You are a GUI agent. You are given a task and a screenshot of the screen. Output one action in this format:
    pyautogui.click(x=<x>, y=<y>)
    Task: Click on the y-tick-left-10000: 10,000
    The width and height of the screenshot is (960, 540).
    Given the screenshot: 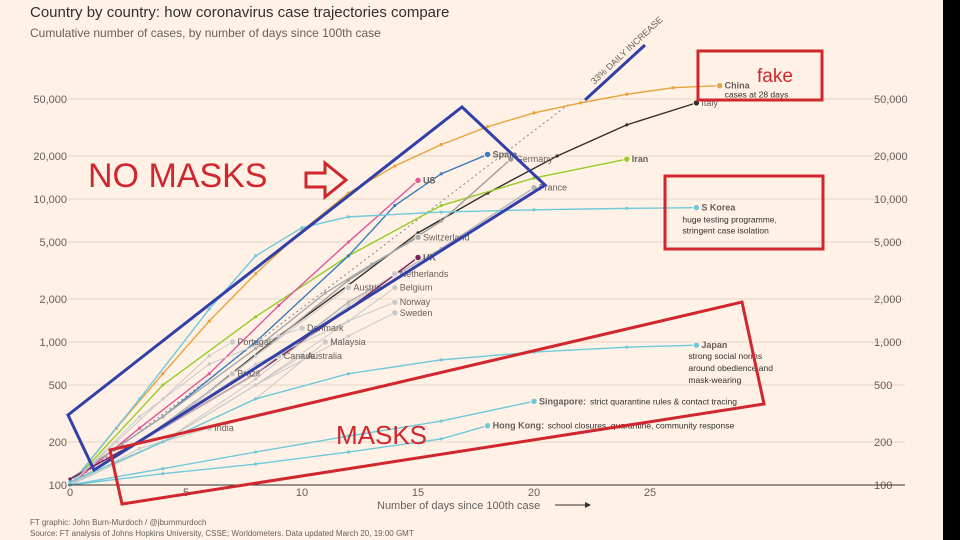 What is the action you would take?
    pyautogui.click(x=50, y=200)
    